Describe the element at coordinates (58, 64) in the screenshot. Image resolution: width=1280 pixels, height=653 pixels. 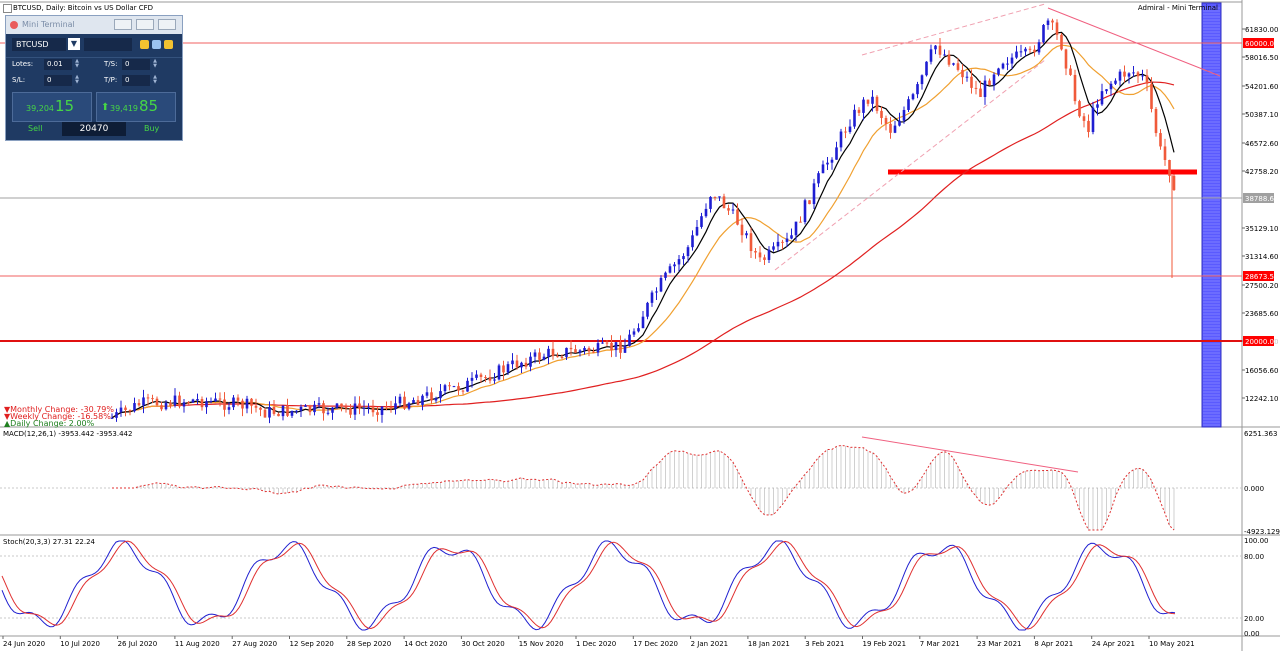
I see `lots-input: 0.01` at that location.